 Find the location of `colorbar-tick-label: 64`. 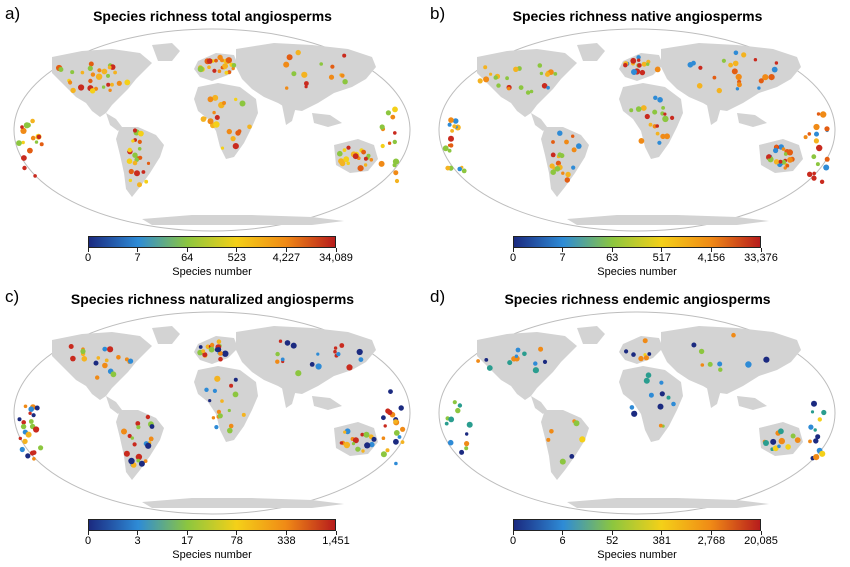

colorbar-tick-label: 64 is located at coordinates (187, 258).